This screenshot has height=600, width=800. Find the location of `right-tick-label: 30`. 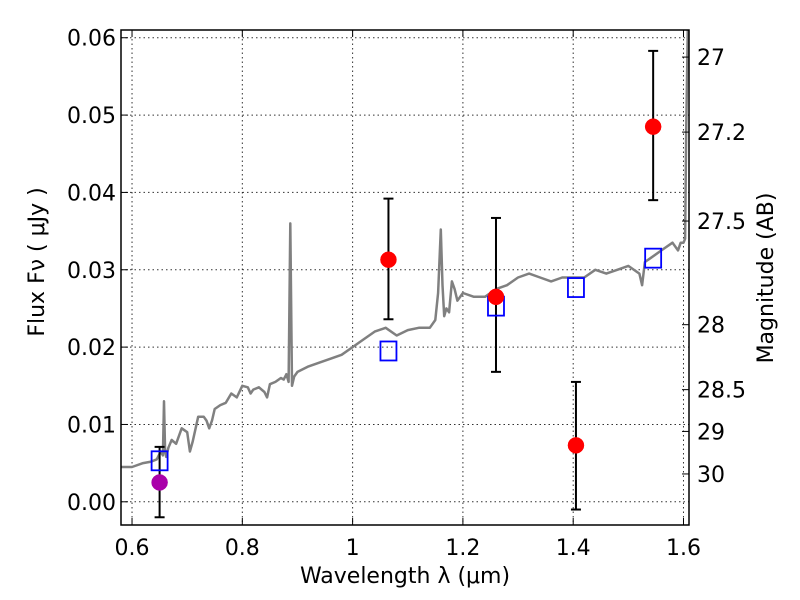

right-tick-label: 30 is located at coordinates (711, 475).